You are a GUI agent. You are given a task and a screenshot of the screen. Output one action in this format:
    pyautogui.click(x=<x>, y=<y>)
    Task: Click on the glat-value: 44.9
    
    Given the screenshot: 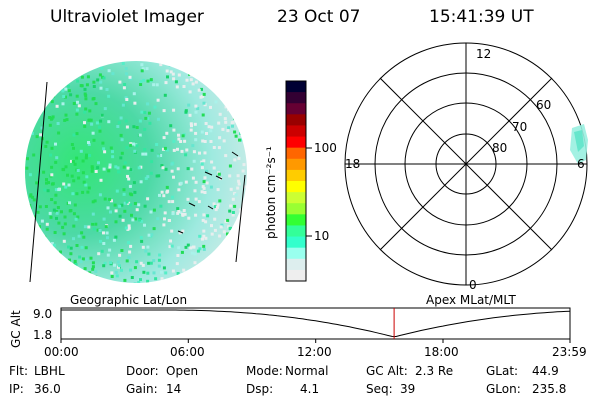 What is the action you would take?
    pyautogui.click(x=545, y=371)
    